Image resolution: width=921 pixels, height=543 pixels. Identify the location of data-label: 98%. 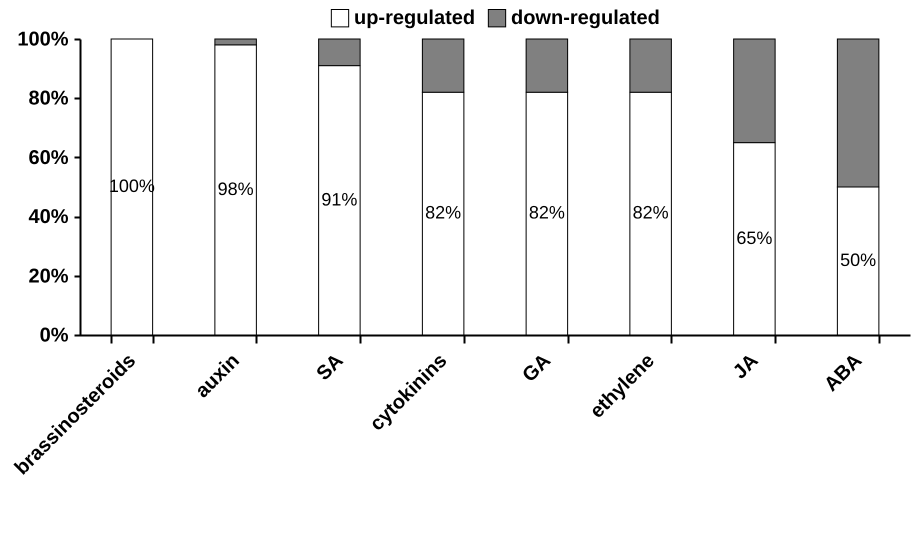
(236, 188).